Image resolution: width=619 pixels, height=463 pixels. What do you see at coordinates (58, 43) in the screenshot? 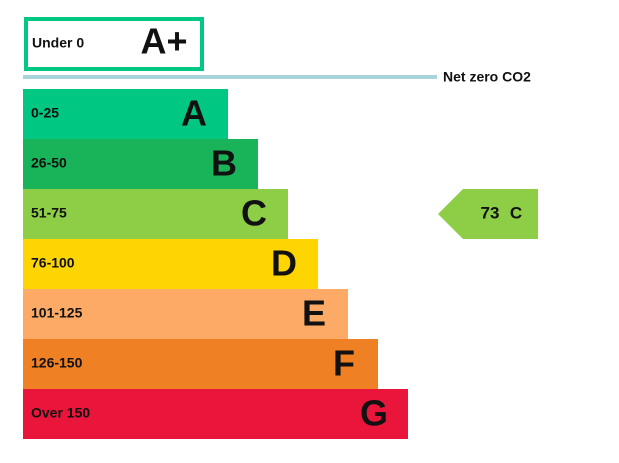
I see `top-band-range: Under 0` at bounding box center [58, 43].